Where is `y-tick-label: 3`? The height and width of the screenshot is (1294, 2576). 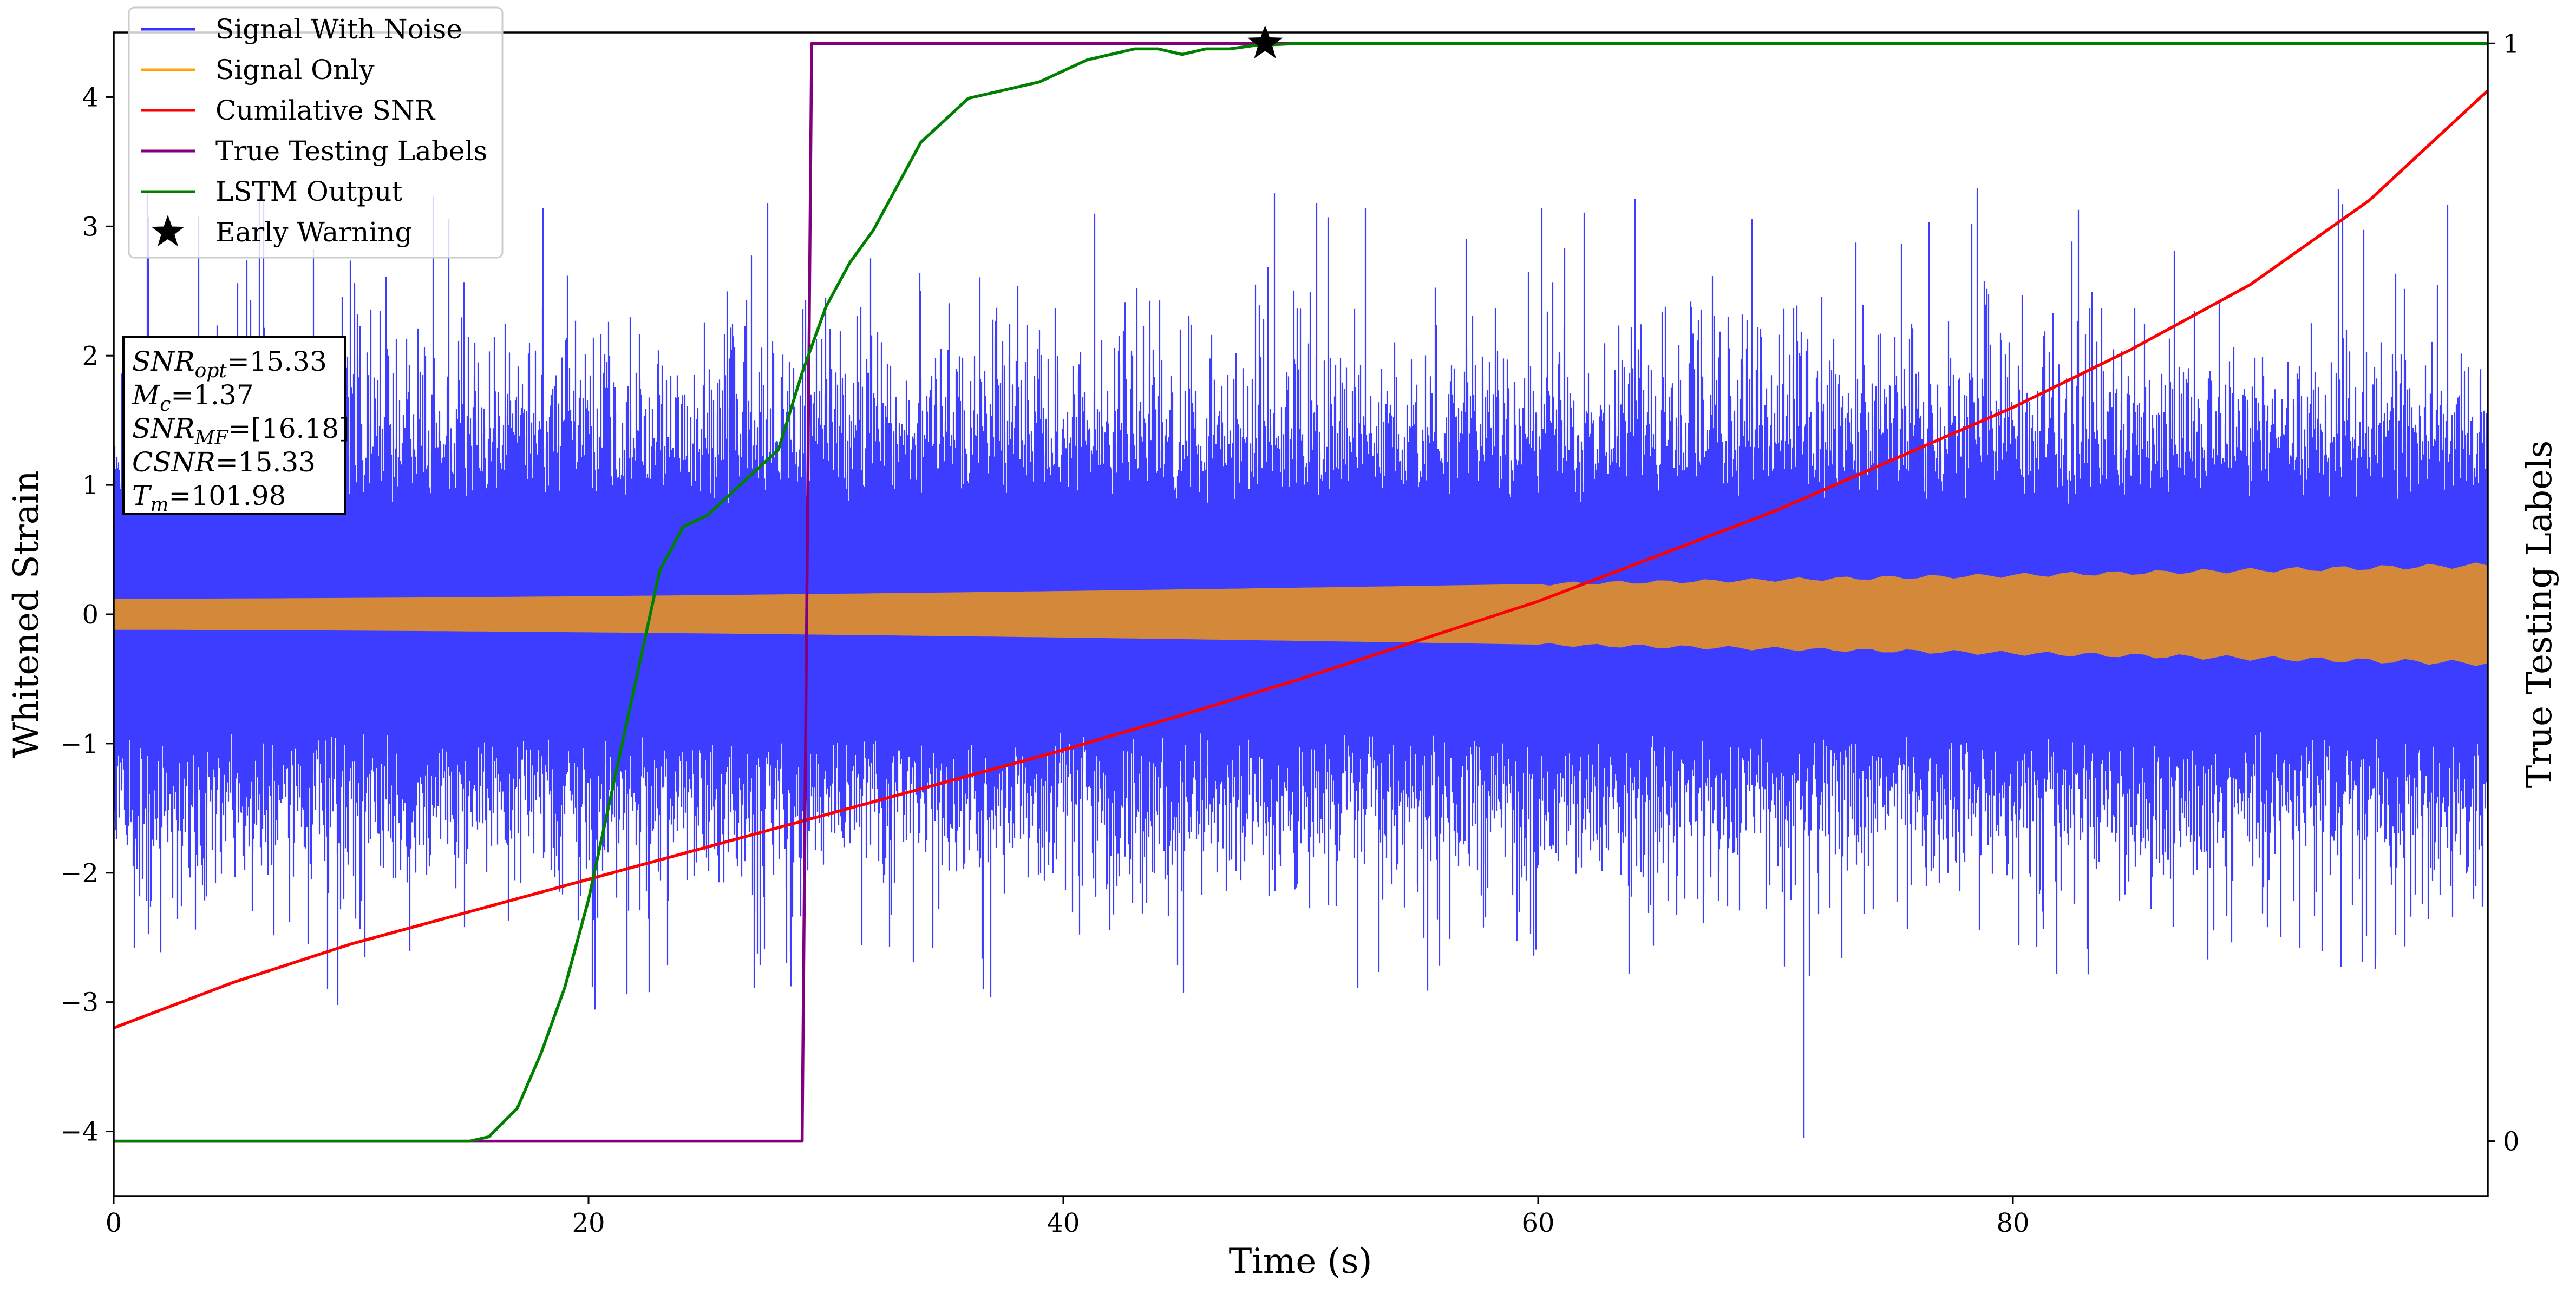
y-tick-label: 3 is located at coordinates (90, 227).